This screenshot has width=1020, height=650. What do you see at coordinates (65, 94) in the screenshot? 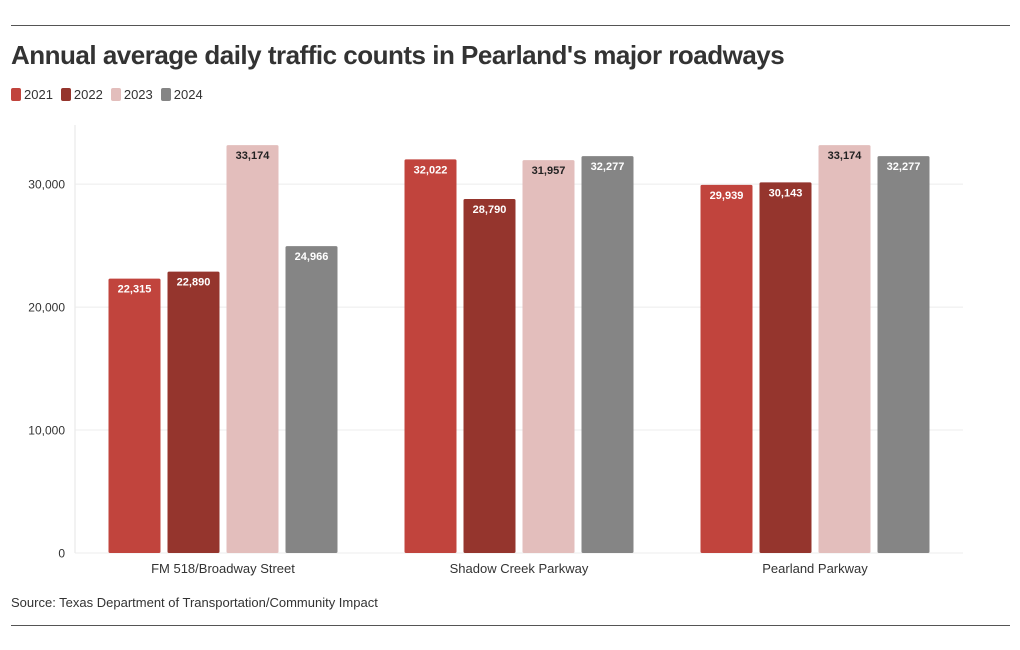
I see `legend-swatch-2022` at bounding box center [65, 94].